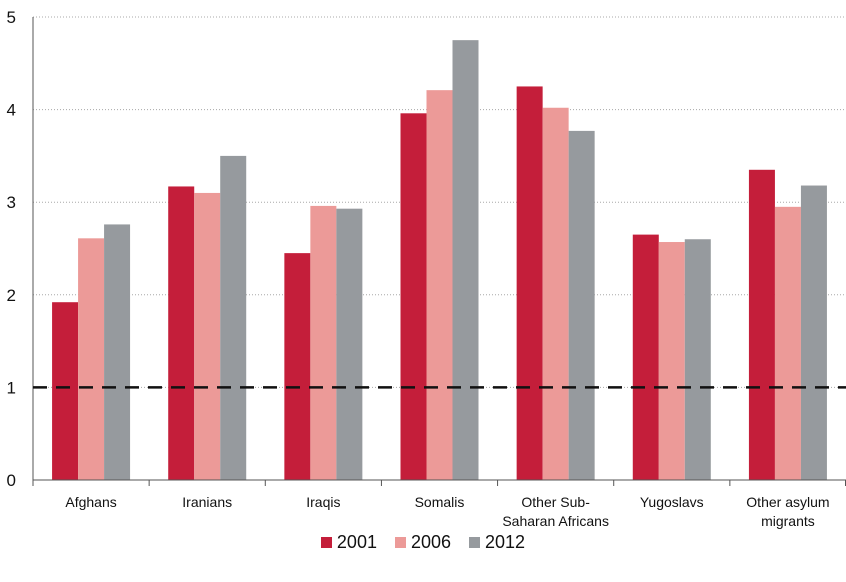 Image resolution: width=846 pixels, height=582 pixels. I want to click on category-label: Afghans, so click(90, 502).